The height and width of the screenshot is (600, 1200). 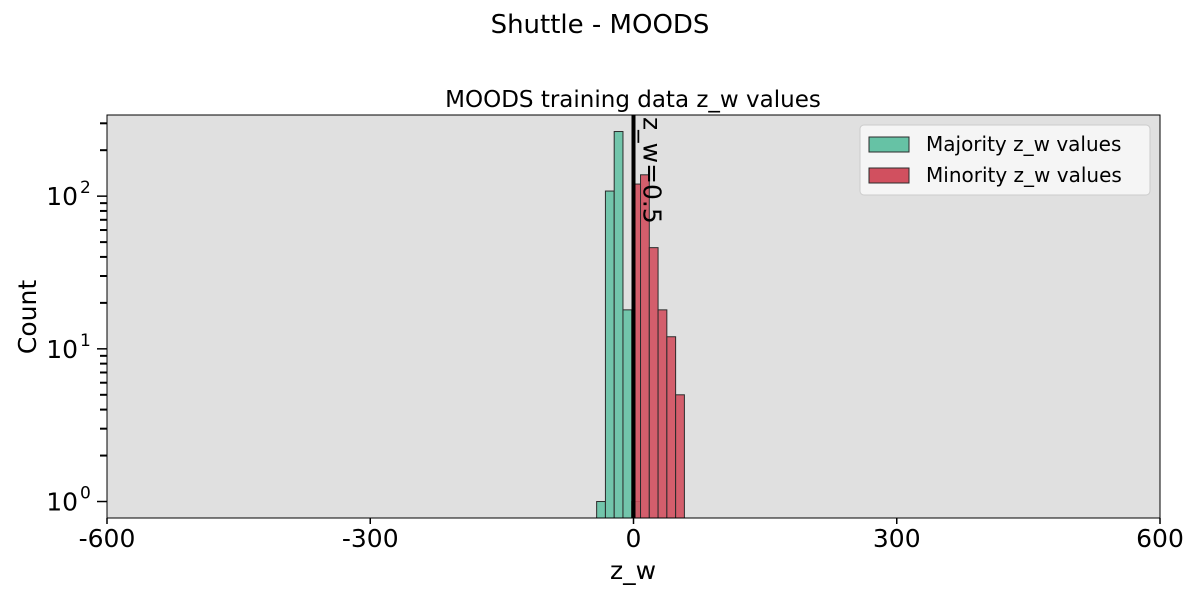 I want to click on threshold-line-label: z_w=0.5, so click(x=652, y=170).